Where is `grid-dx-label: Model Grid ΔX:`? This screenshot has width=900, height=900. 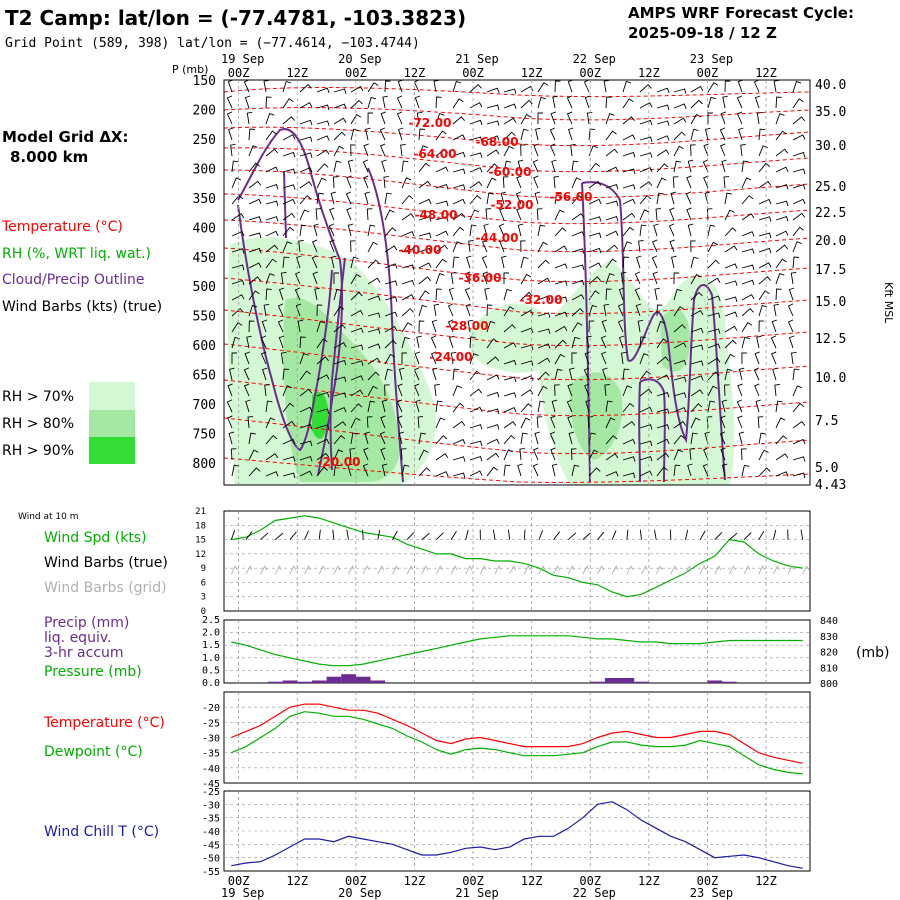
grid-dx-label: Model Grid ΔX: is located at coordinates (65, 137).